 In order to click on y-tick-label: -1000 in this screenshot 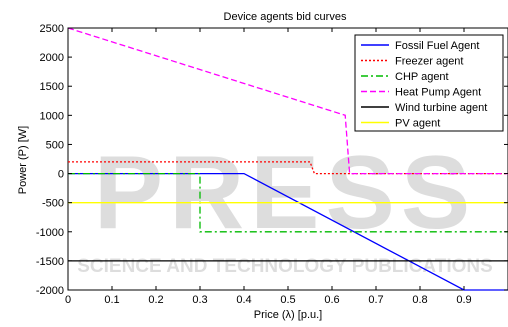, I will do `click(50, 233)`.